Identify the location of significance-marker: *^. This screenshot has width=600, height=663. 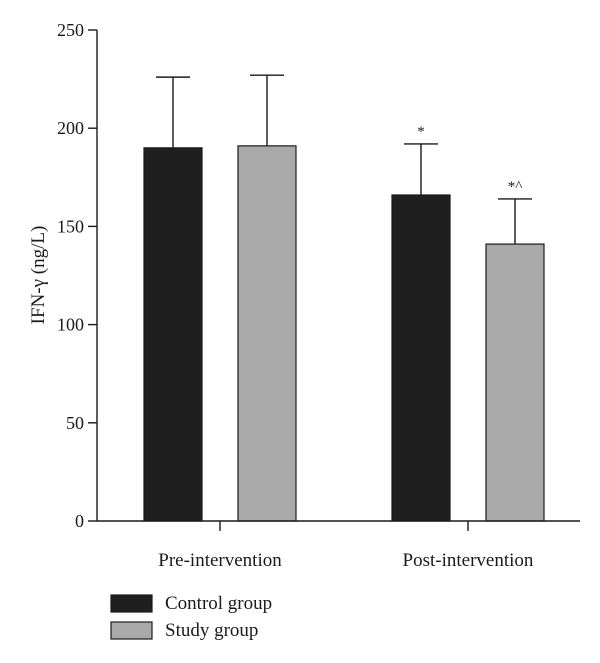
(515, 187).